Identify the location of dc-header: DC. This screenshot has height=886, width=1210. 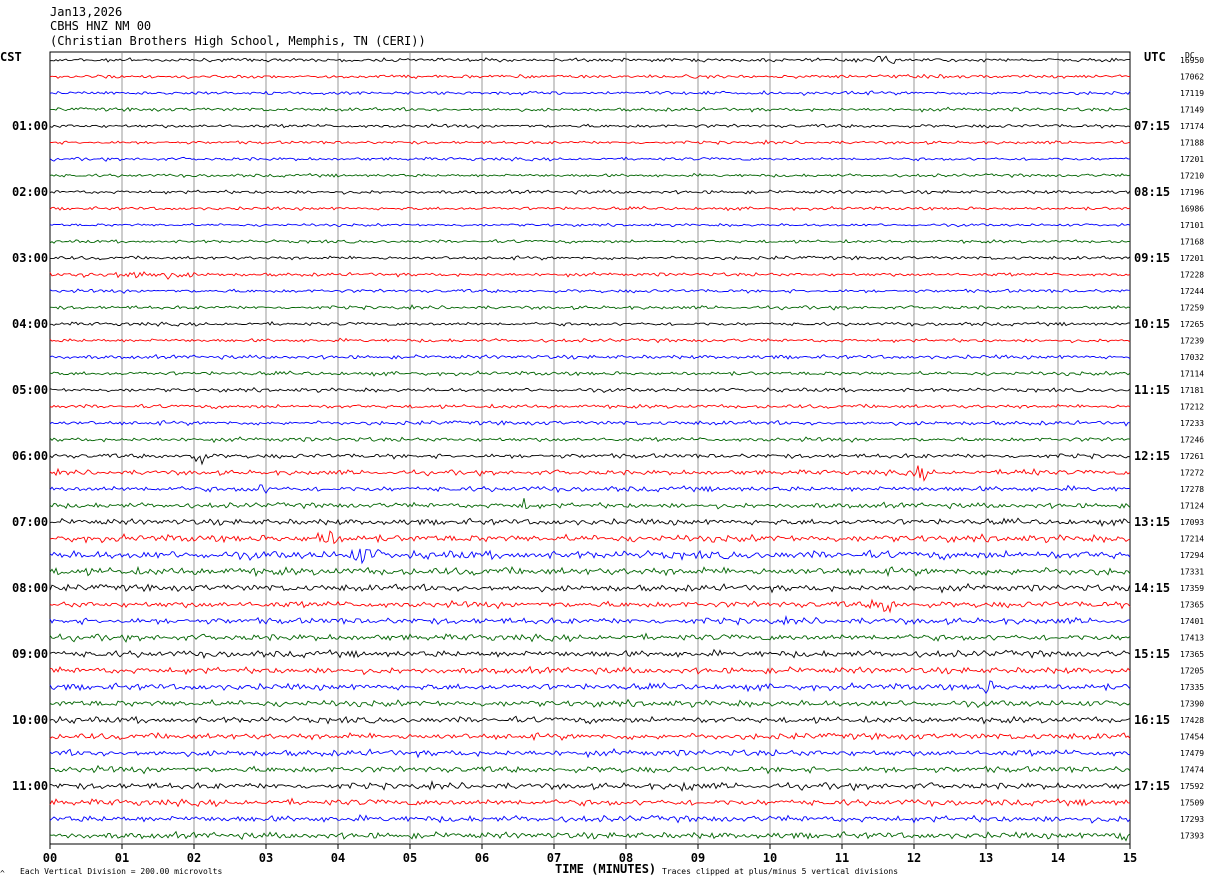
(1190, 55).